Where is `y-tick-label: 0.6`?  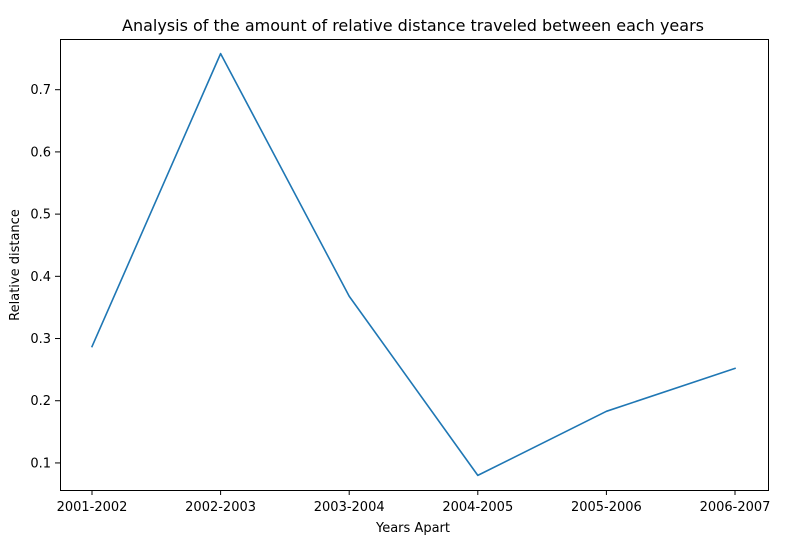 y-tick-label: 0.6 is located at coordinates (40, 152).